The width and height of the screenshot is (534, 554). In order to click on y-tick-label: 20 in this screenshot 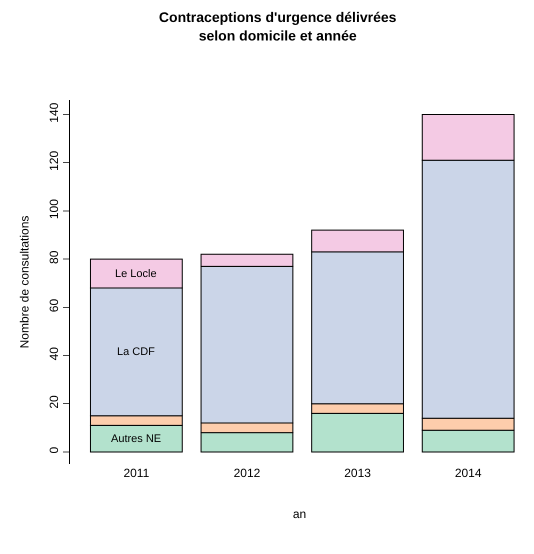, I will do `click(54, 401)`.